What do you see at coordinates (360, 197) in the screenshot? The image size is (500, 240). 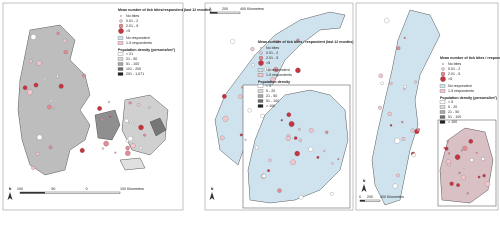 I see `scale-label: 0` at bounding box center [360, 197].